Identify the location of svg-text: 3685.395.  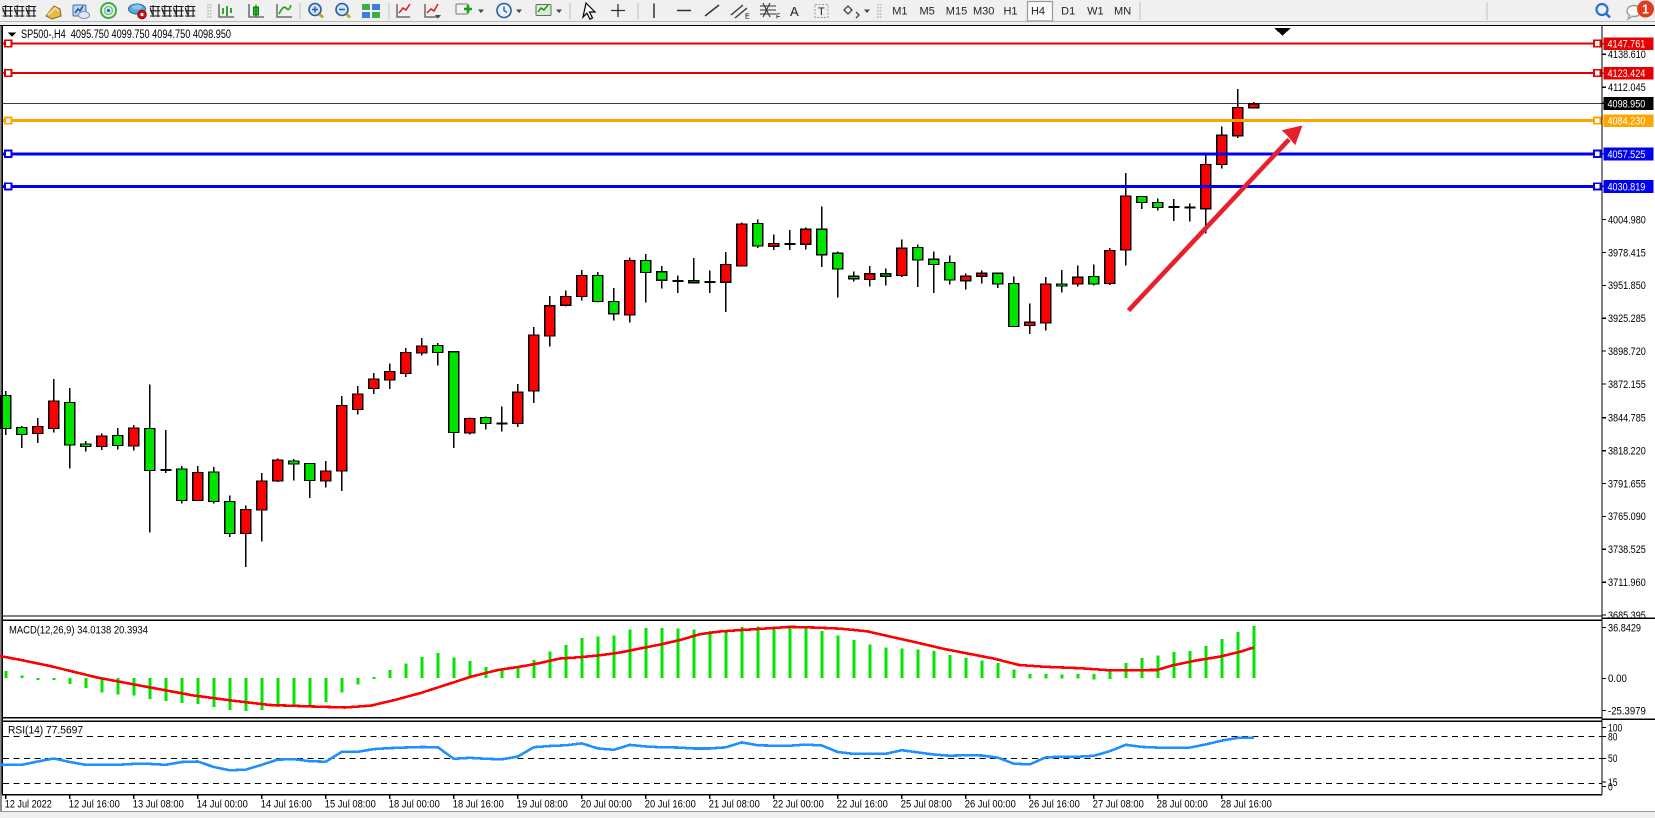
(1627, 616).